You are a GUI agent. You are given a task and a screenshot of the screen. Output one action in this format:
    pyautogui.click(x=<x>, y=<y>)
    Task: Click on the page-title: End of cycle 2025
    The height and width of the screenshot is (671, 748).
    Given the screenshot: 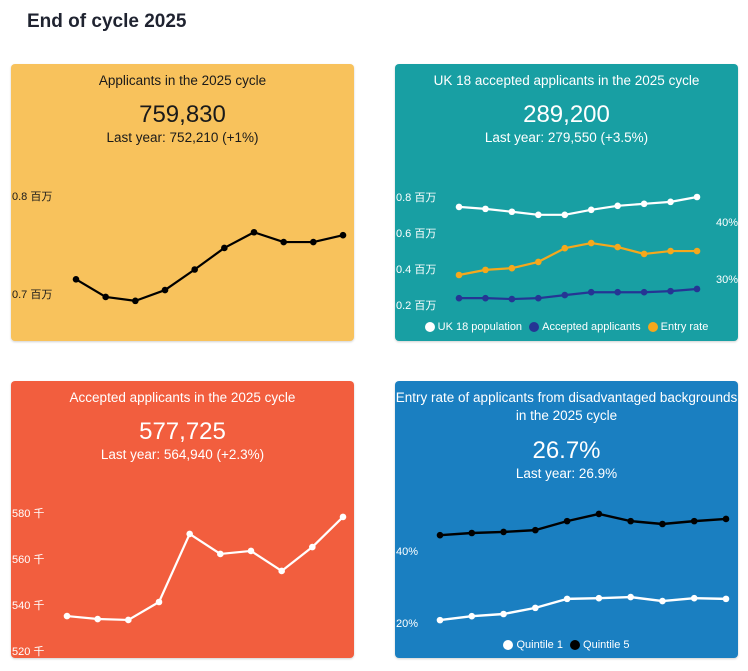 What is the action you would take?
    pyautogui.click(x=107, y=21)
    